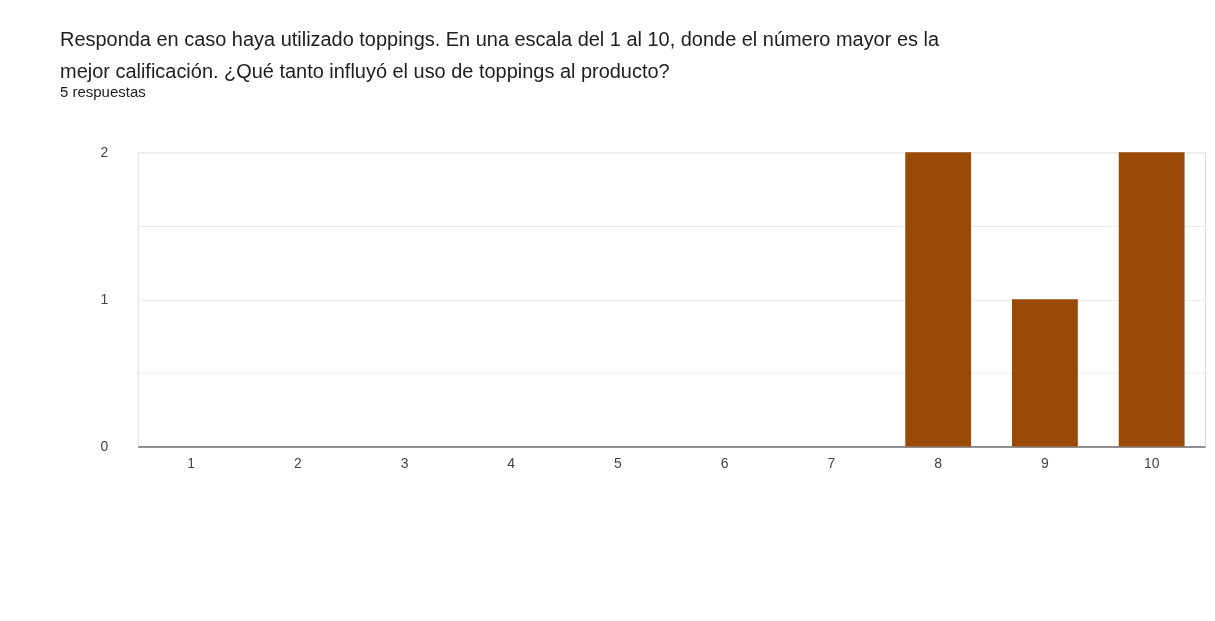 The image size is (1215, 621). What do you see at coordinates (103, 92) in the screenshot?
I see `chart-subtitle: 5 respuestas` at bounding box center [103, 92].